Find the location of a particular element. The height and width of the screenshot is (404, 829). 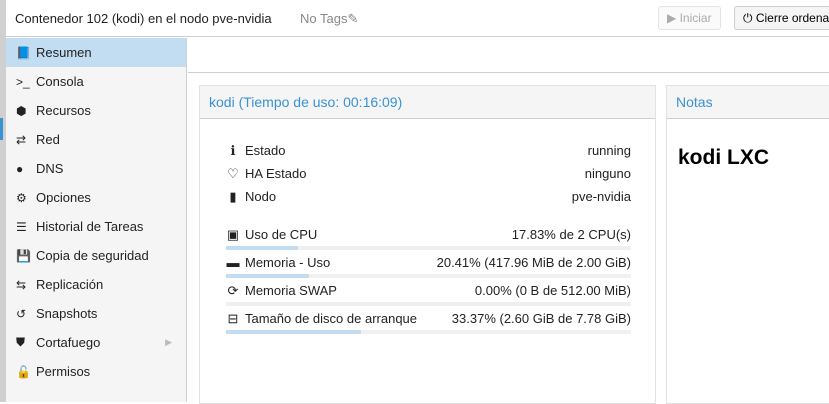

notes-title: Notas is located at coordinates (748, 102).